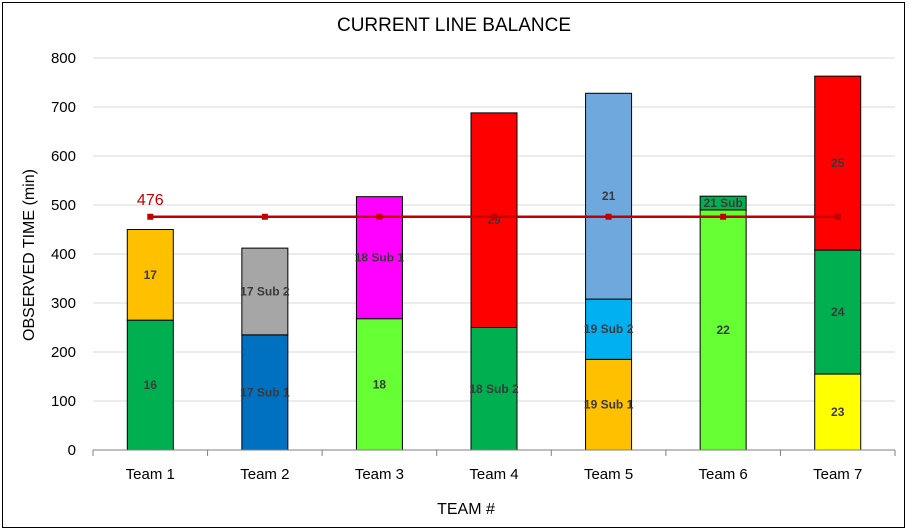 The height and width of the screenshot is (532, 909). What do you see at coordinates (63, 254) in the screenshot?
I see `y-tick-label: 400` at bounding box center [63, 254].